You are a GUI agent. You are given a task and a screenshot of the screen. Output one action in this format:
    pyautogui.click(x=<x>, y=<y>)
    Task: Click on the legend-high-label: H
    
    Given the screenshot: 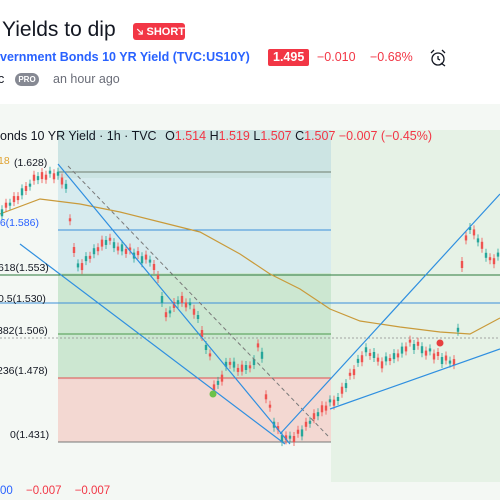 What is the action you would take?
    pyautogui.click(x=214, y=136)
    